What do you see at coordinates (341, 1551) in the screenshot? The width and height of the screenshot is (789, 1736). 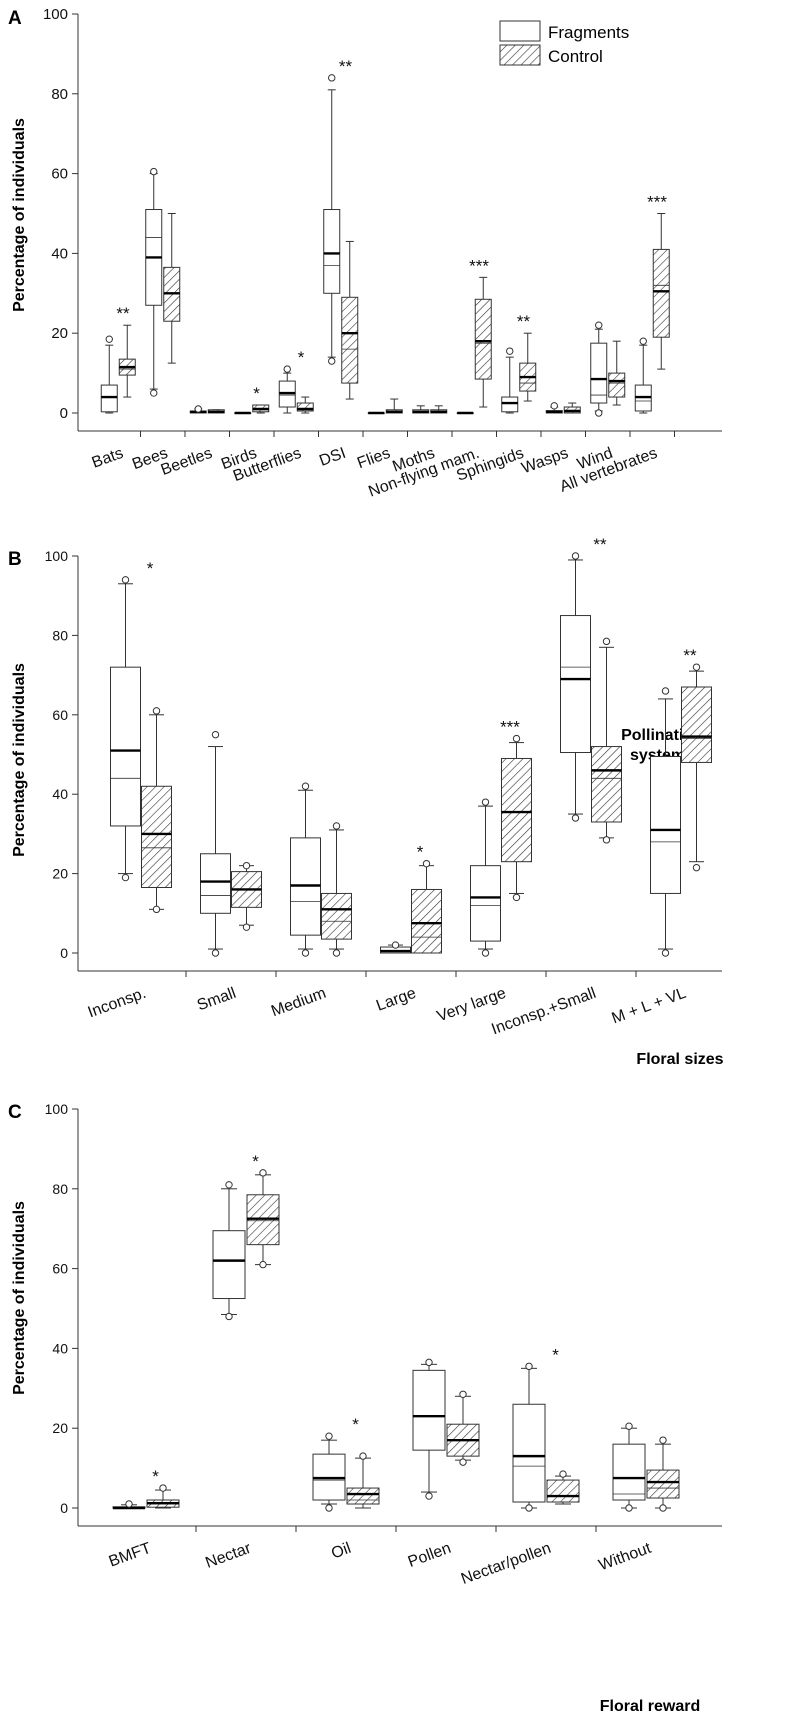 I see `x-tick-label: Oil` at bounding box center [341, 1551].